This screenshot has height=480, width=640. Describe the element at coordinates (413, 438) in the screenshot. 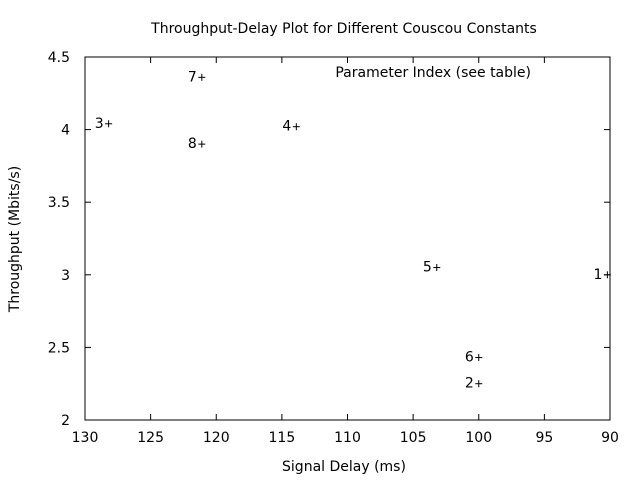

I see `x-tick-label: 105` at that location.